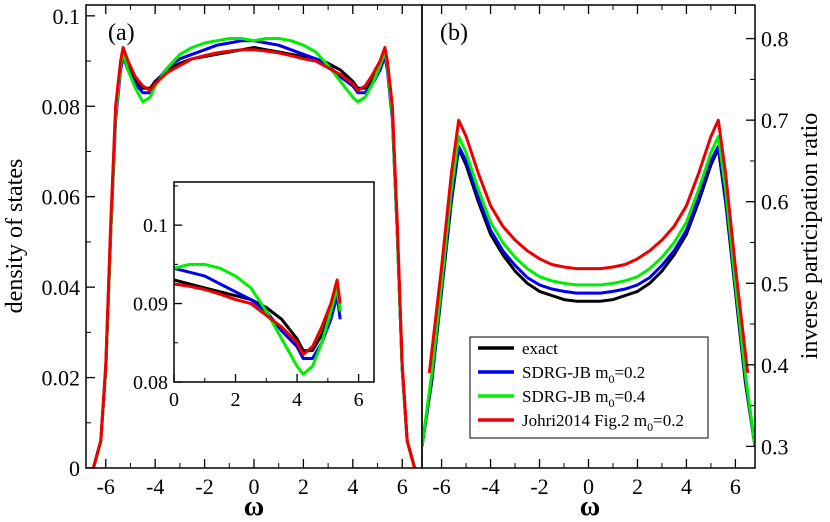 The width and height of the screenshot is (830, 522). What do you see at coordinates (254, 506) in the screenshot?
I see `panel-a-xlabel: ω` at bounding box center [254, 506].